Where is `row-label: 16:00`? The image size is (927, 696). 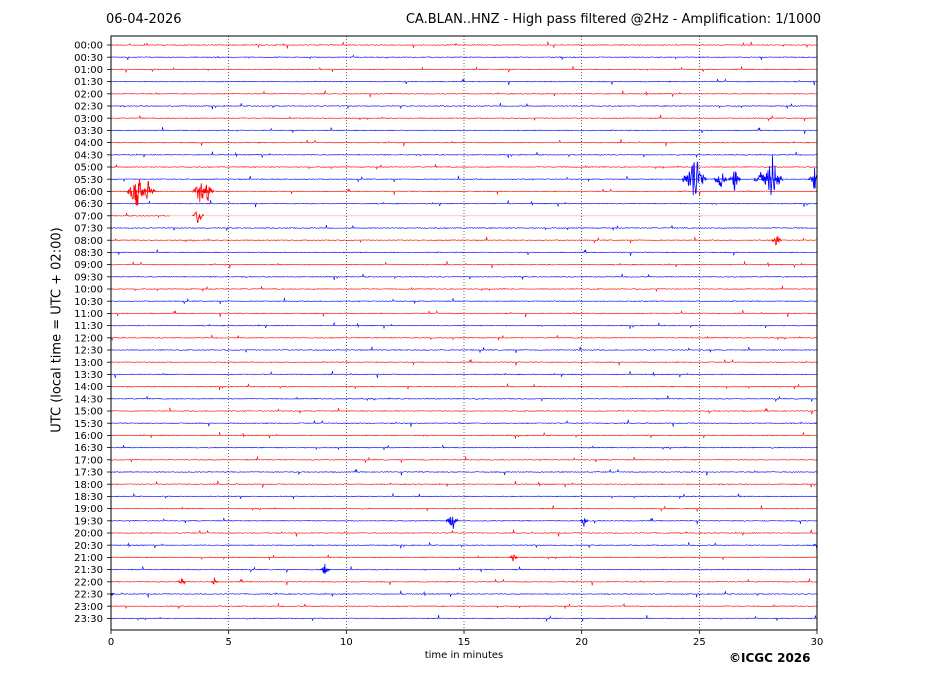 row-label: 16:00 is located at coordinates (88, 436).